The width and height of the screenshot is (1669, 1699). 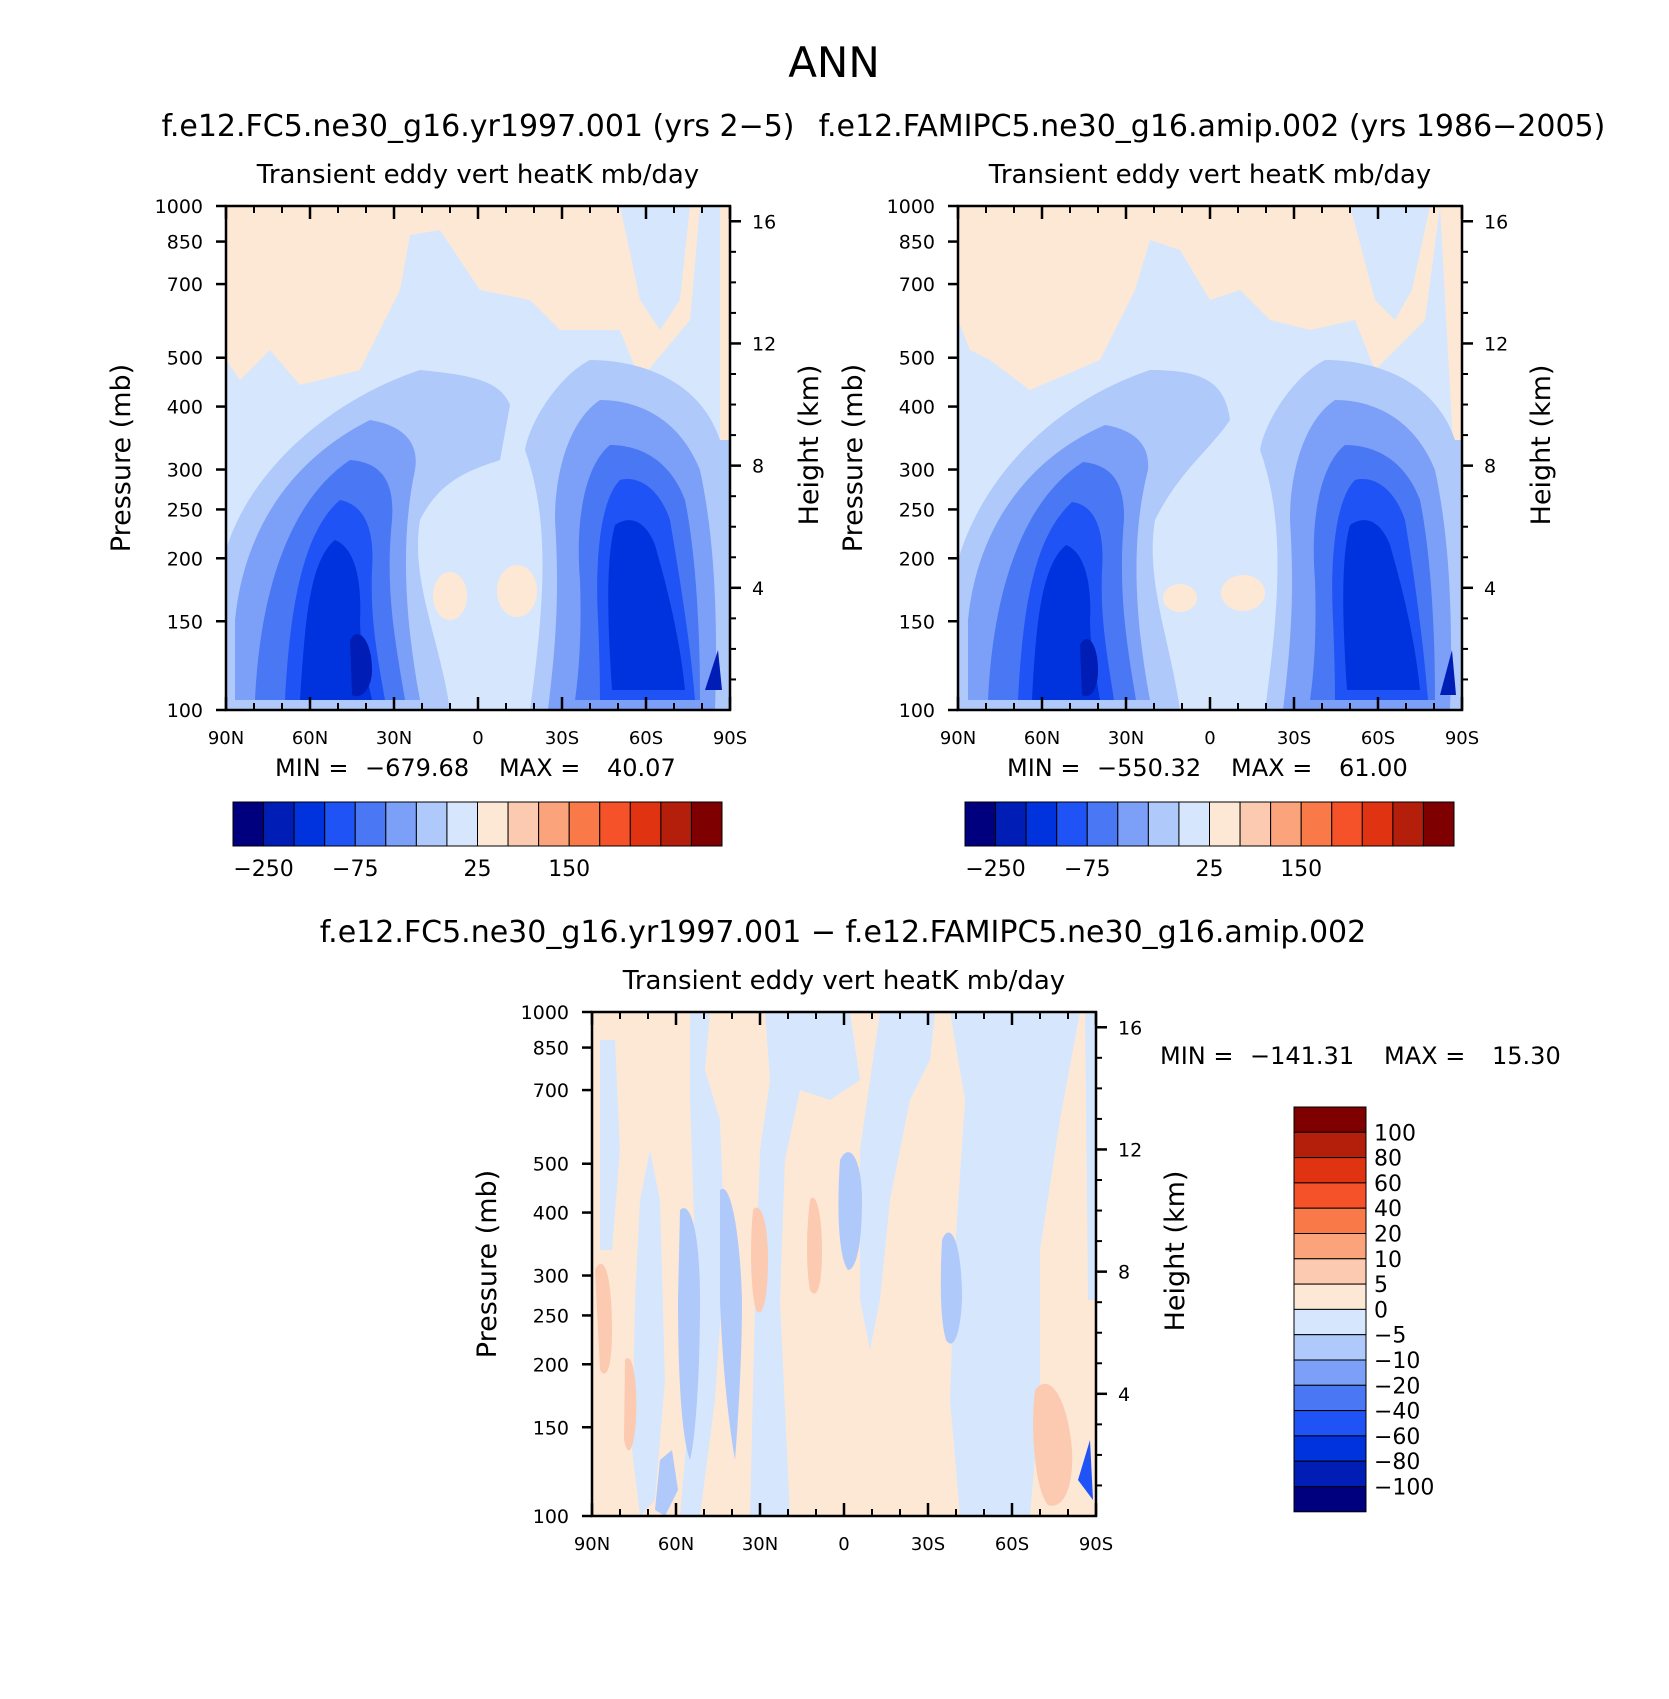 I want to click on colorbar-label: 25, so click(x=478, y=869).